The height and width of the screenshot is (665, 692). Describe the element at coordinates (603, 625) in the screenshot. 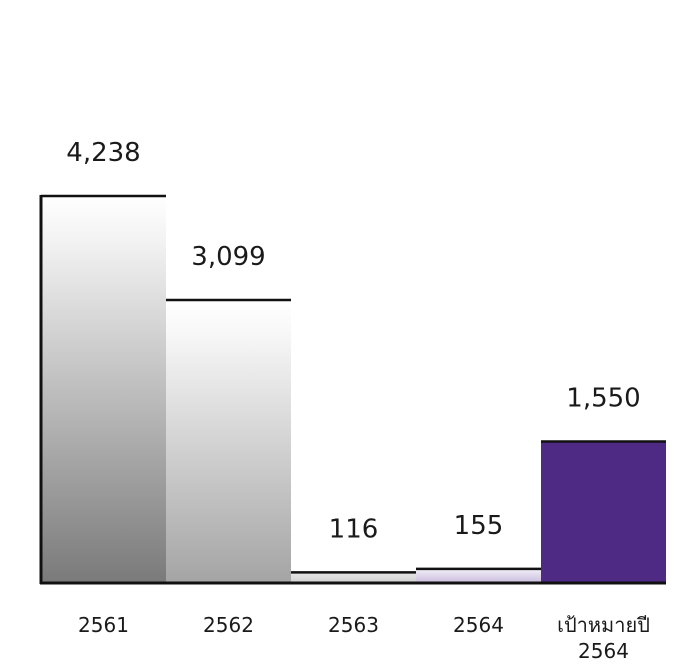

I see `tick-label-4-line-0: เป้าหมายปี` at that location.